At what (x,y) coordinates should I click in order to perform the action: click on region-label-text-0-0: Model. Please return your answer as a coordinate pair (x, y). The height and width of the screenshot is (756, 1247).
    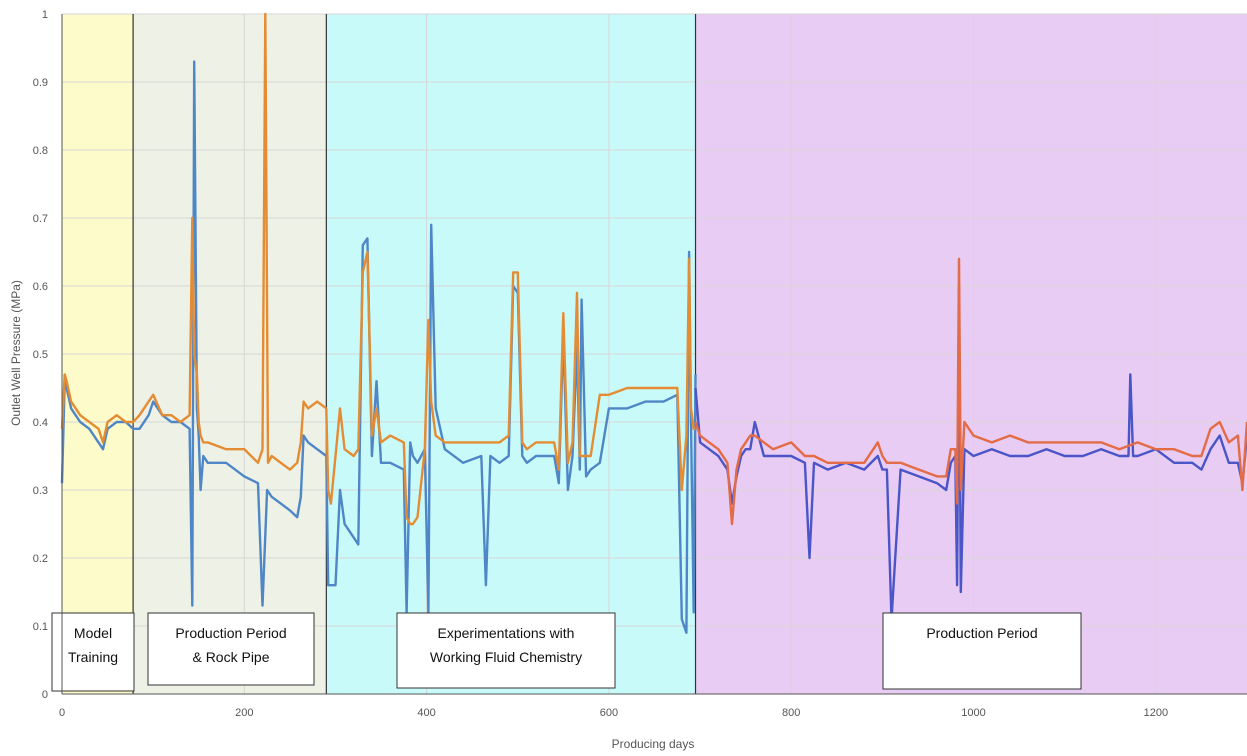
    Looking at the image, I should click on (93, 633).